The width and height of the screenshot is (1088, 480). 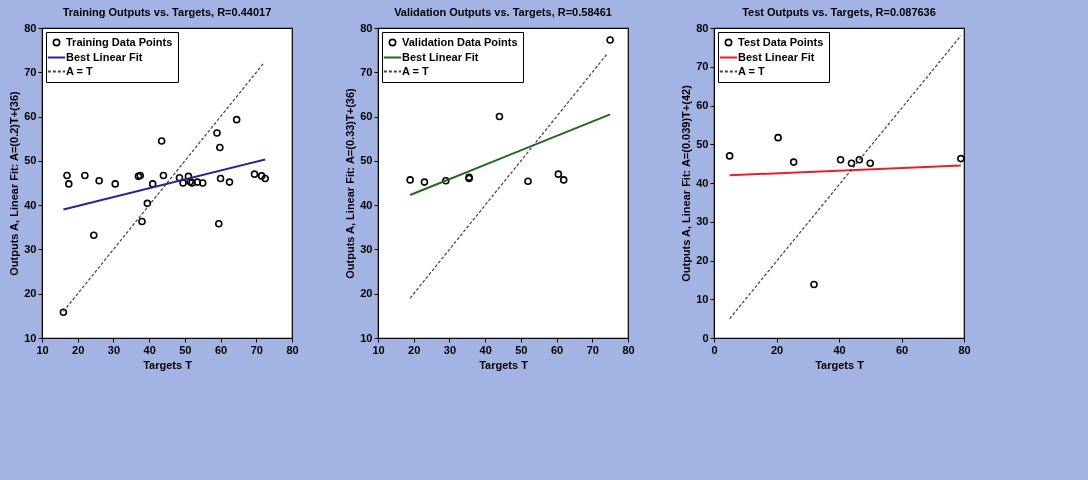 What do you see at coordinates (350, 183) in the screenshot?
I see `y-axis-title: Outputs A, Linear Fit: A=(0.33)T+(36)` at bounding box center [350, 183].